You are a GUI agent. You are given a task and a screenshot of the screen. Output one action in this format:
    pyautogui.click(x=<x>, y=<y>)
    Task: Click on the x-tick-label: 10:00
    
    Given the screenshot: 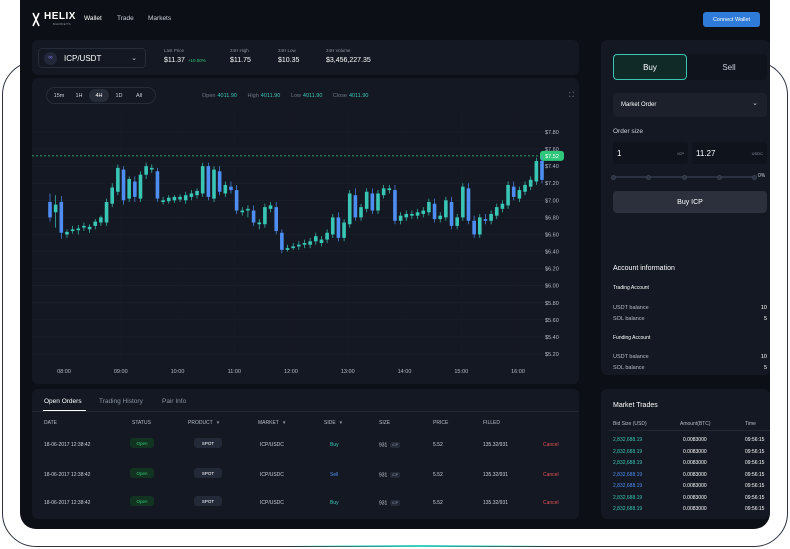 What is the action you would take?
    pyautogui.click(x=178, y=372)
    